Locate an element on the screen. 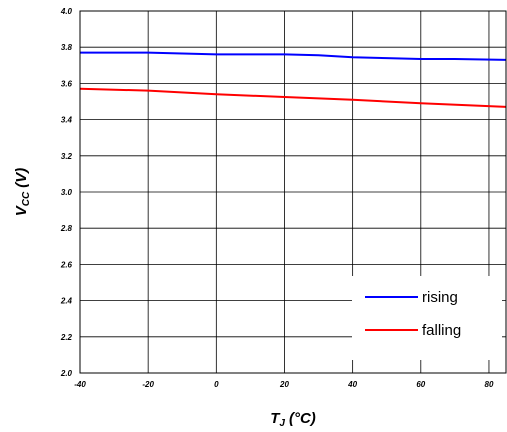  x-tick-label: 80 is located at coordinates (489, 384).